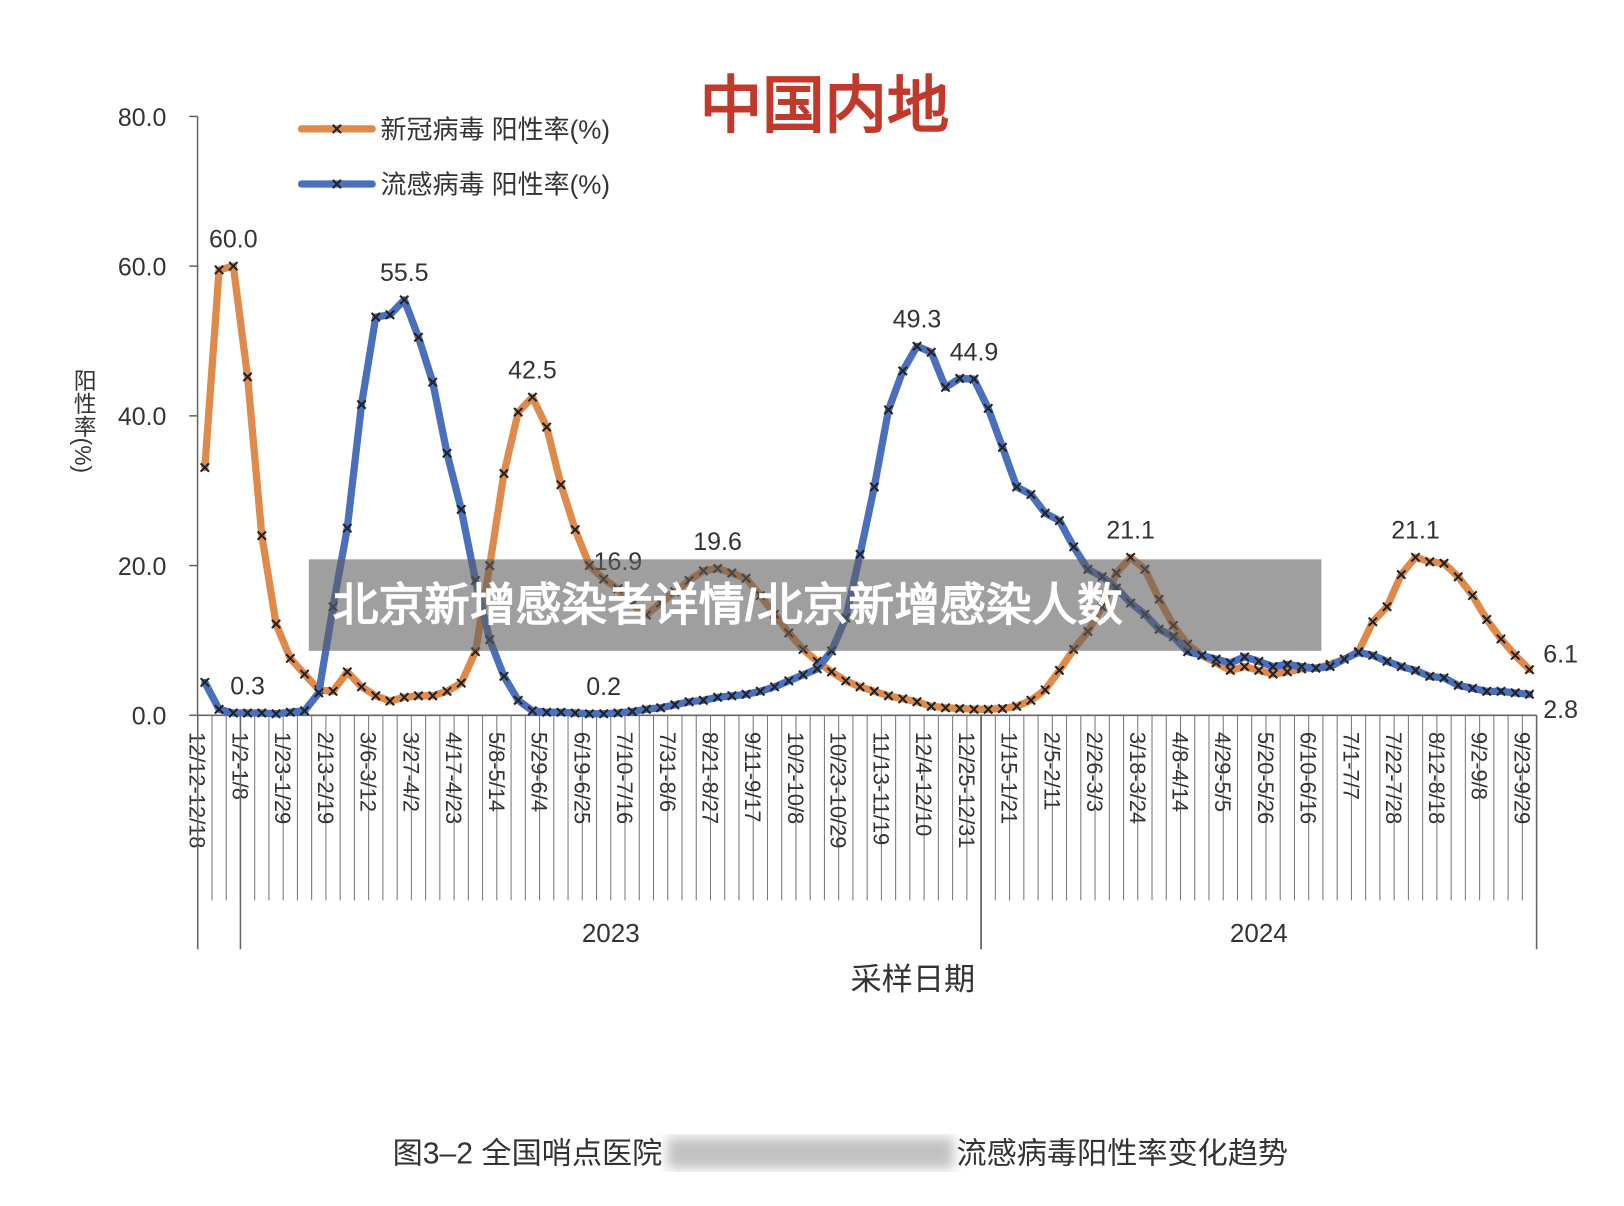 Image resolution: width=1624 pixels, height=1206 pixels. What do you see at coordinates (410, 772) in the screenshot?
I see `x-tick-label: 3/27-4/2` at bounding box center [410, 772].